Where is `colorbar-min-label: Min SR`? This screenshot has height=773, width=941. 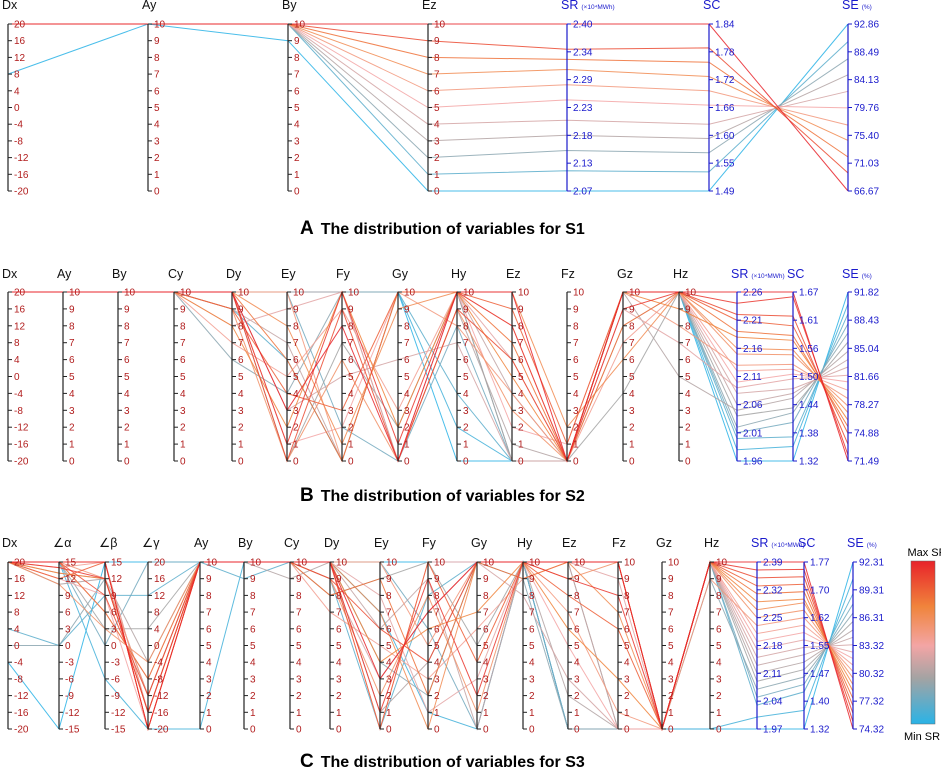 colorbar-min-label: Min SR is located at coordinates (922, 737).